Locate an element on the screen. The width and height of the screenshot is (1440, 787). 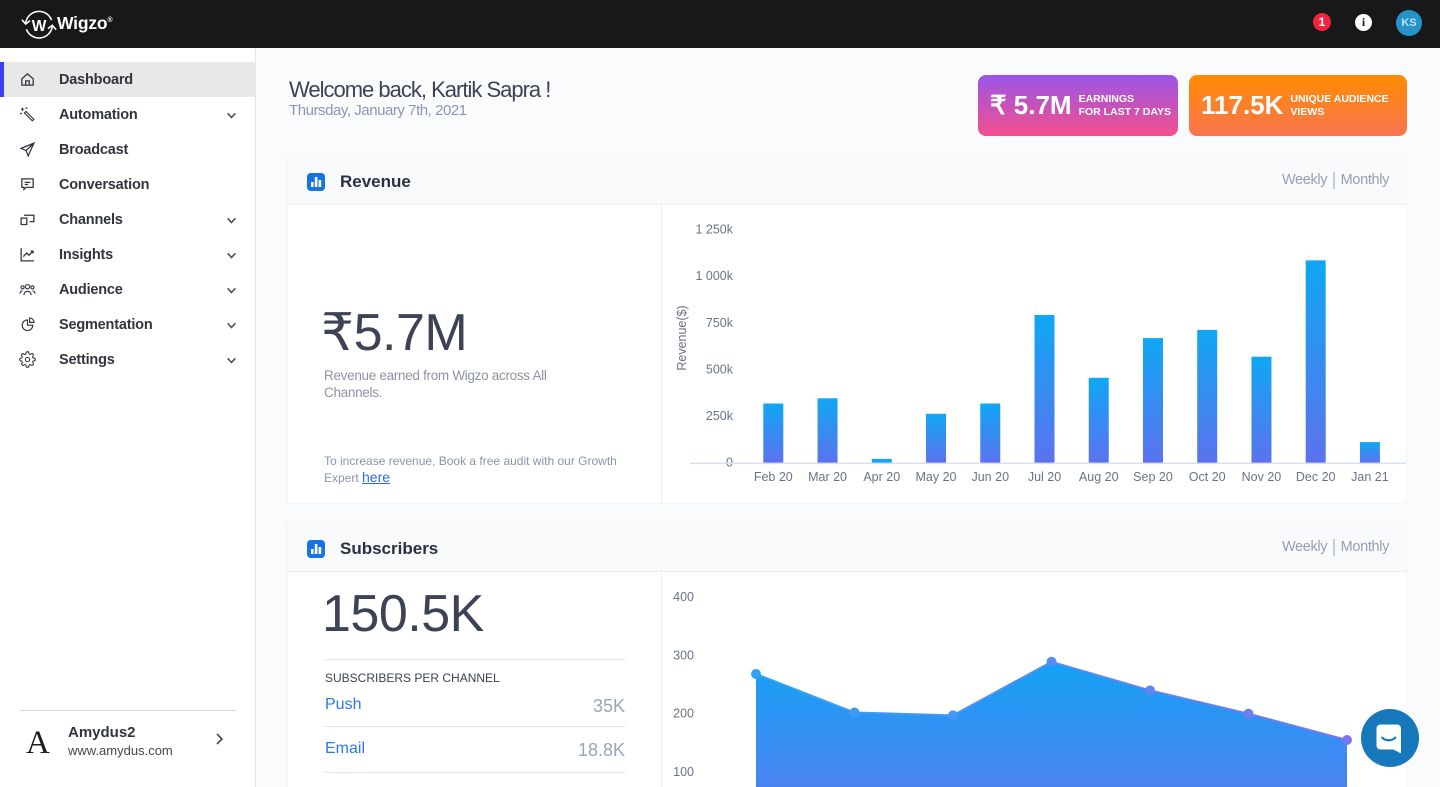
svg-text: Jul 20 is located at coordinates (1044, 477).